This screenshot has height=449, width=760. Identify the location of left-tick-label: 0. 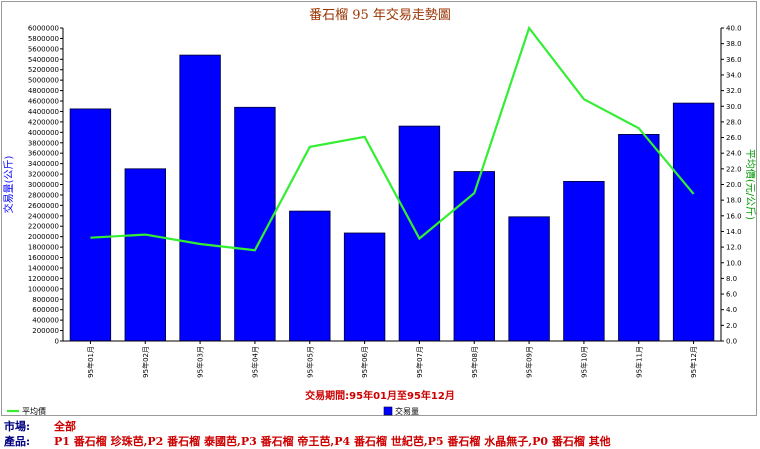
(57, 342).